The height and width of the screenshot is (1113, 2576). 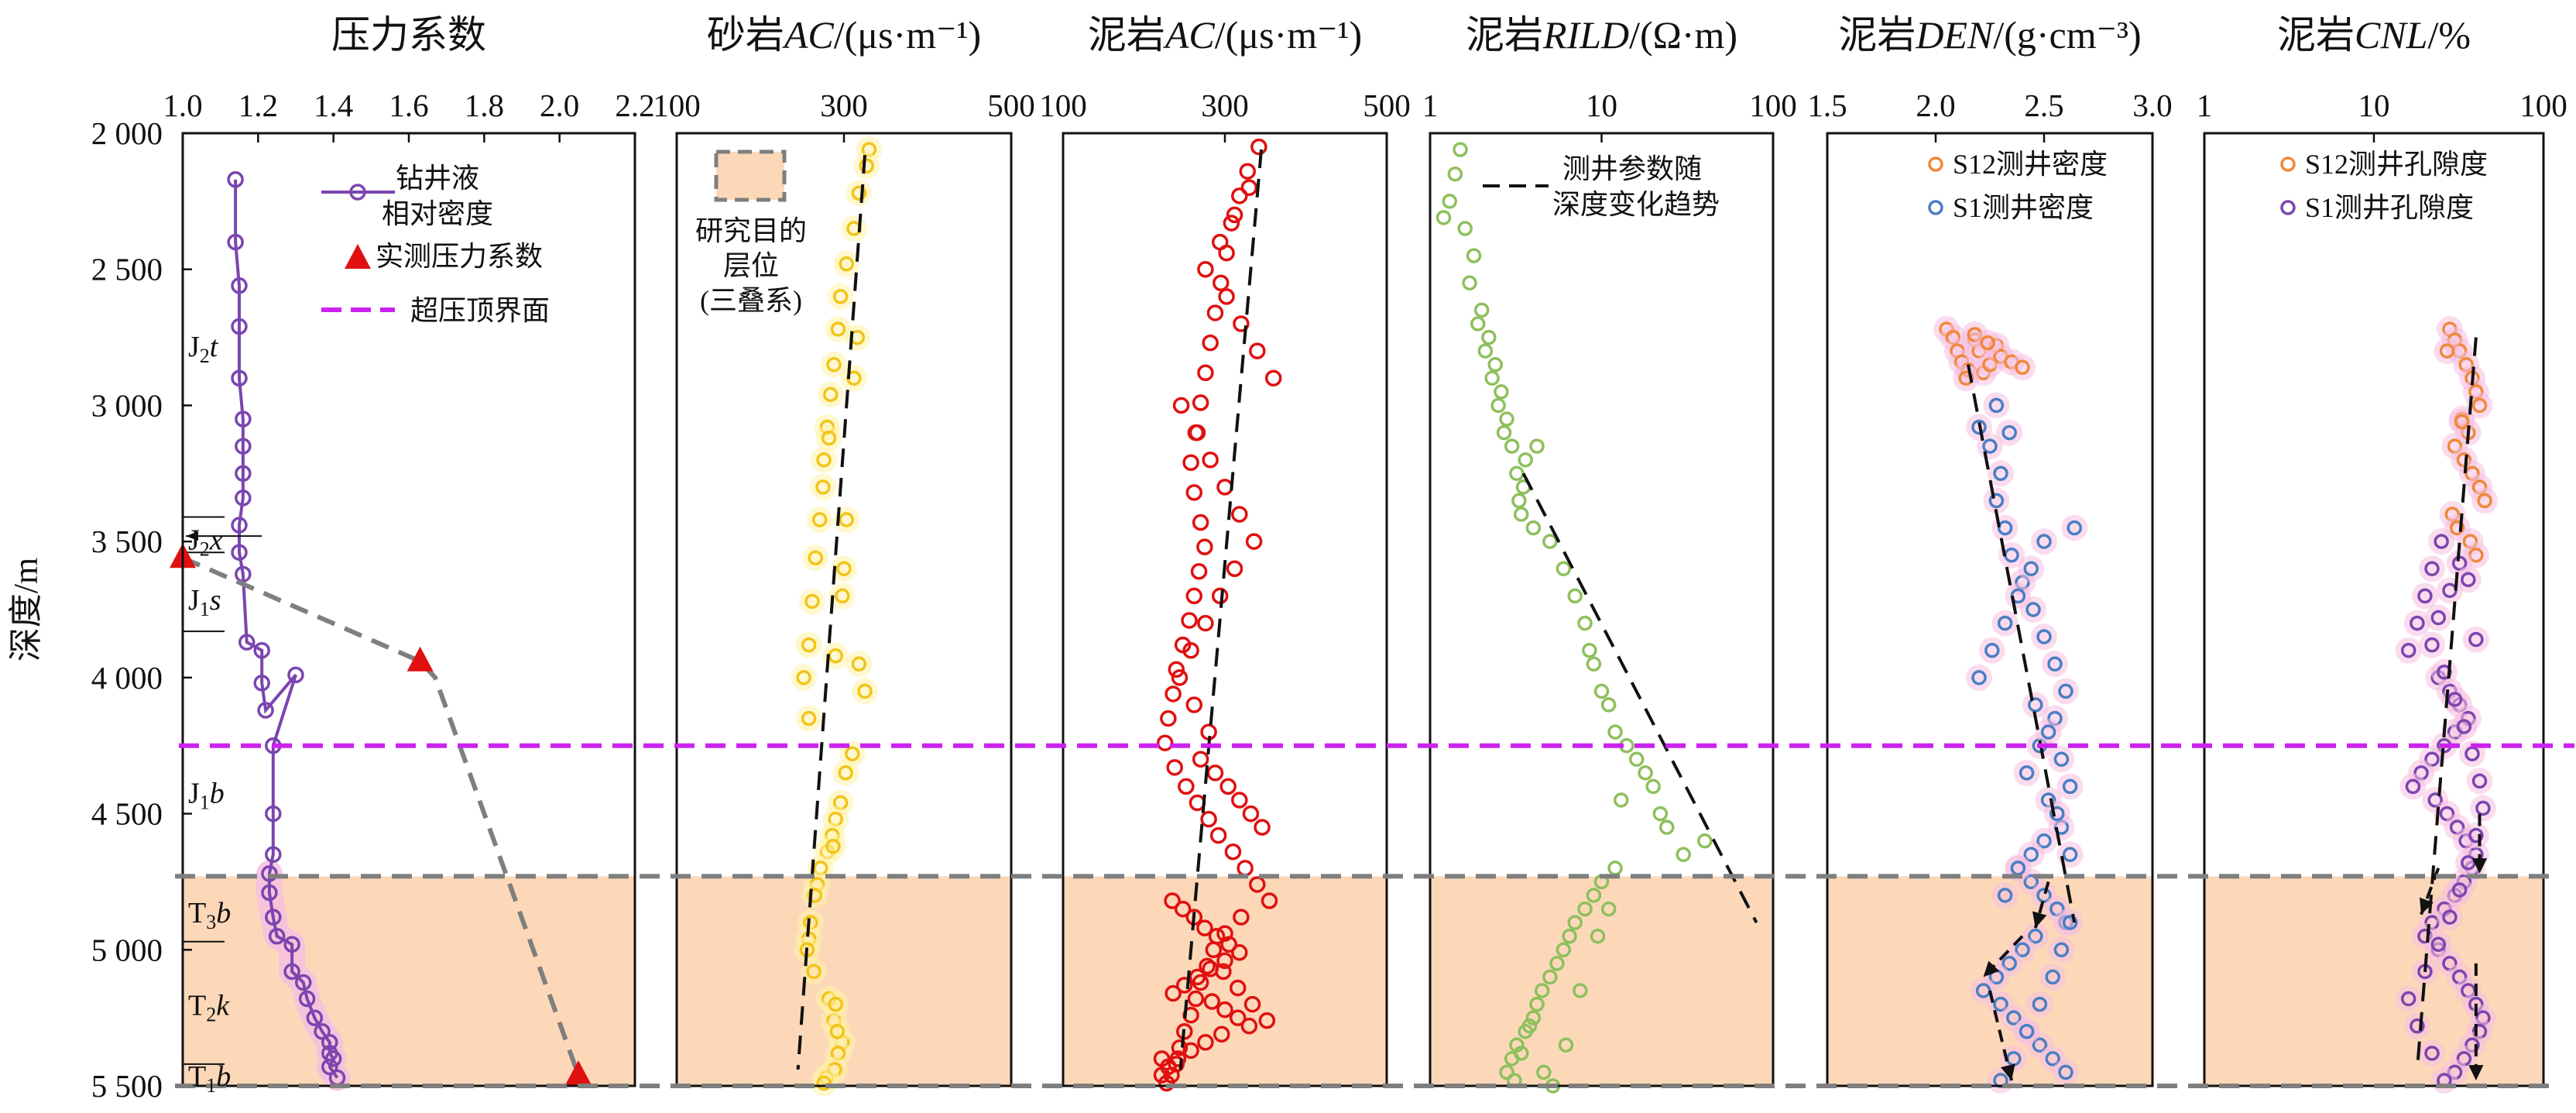 I want to click on x-tick-label: 1.8, so click(x=484, y=105).